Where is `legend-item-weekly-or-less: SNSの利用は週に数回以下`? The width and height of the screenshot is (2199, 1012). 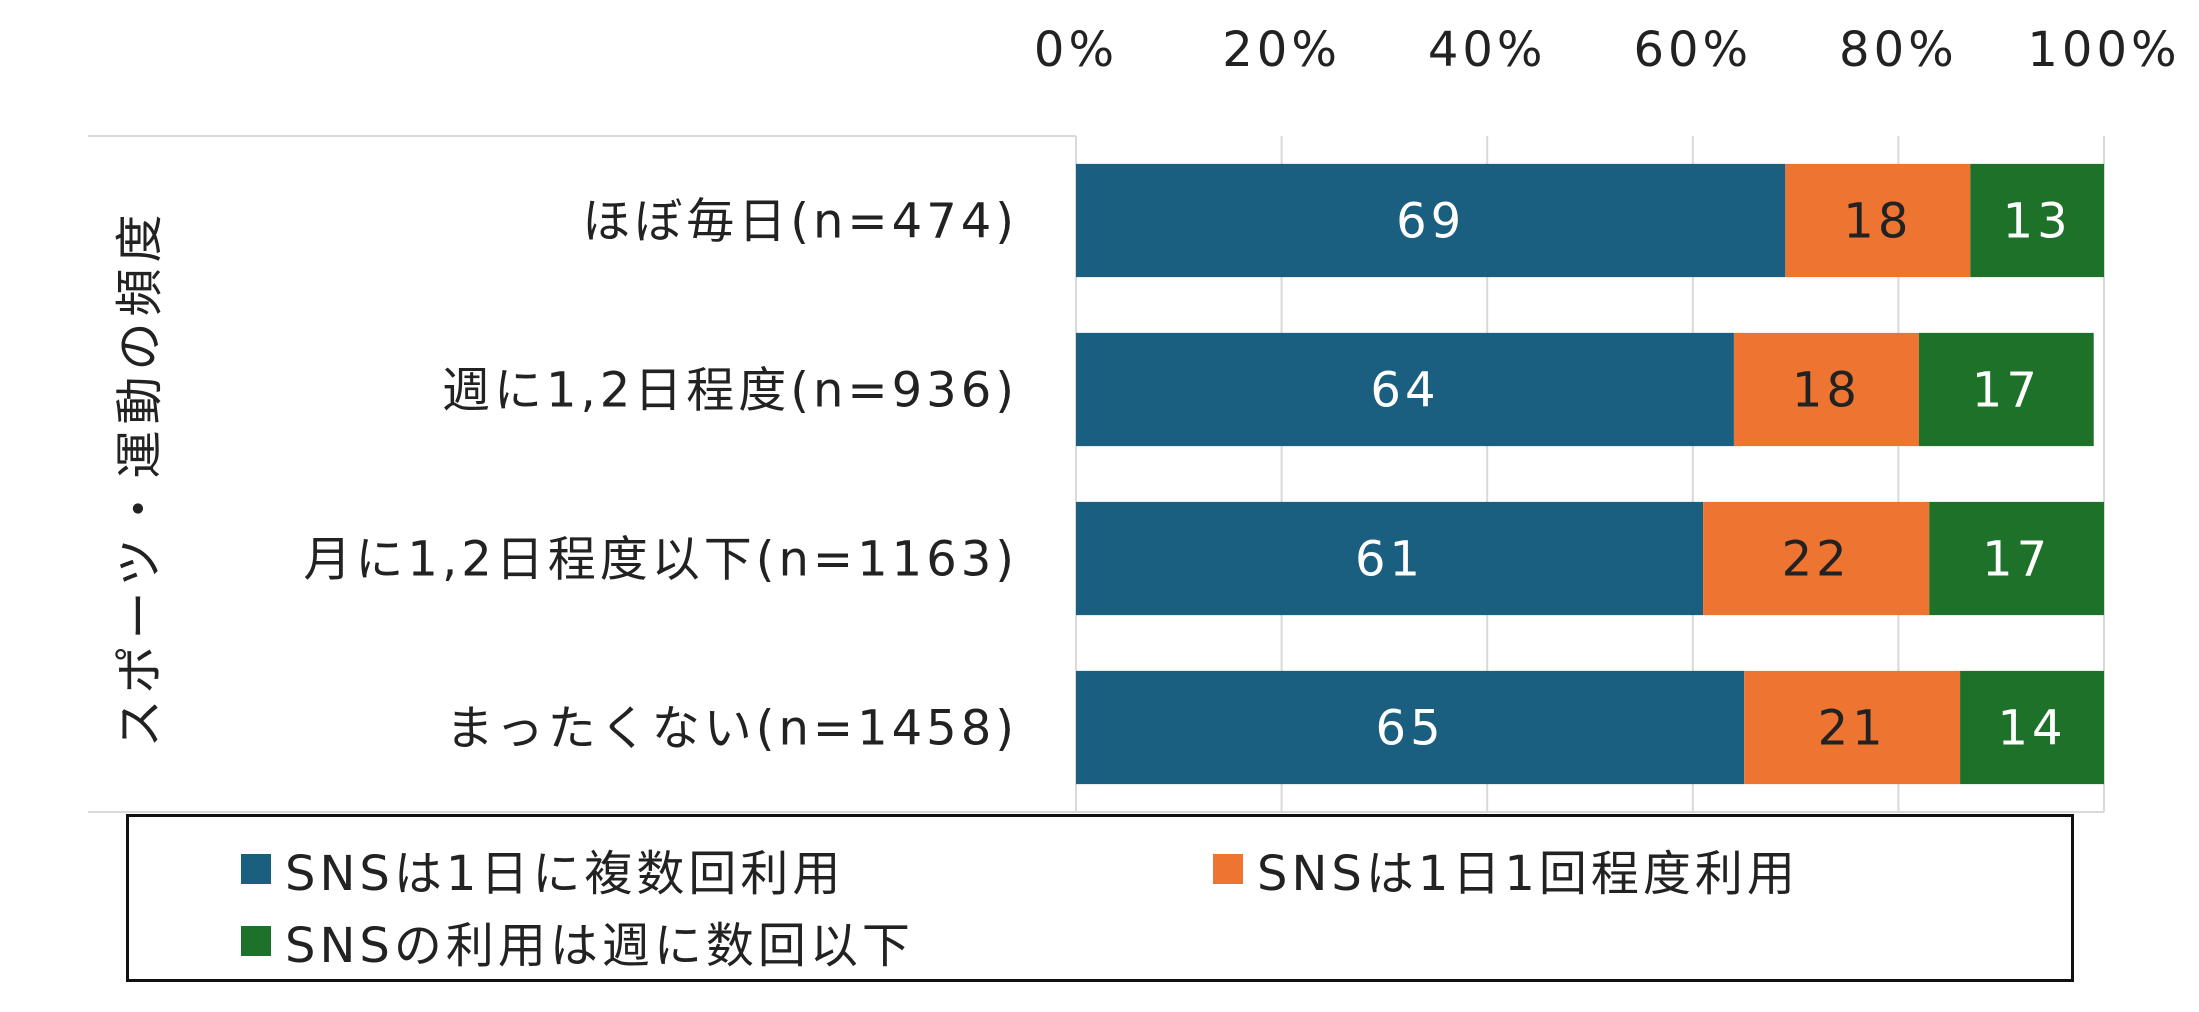 legend-item-weekly-or-less: SNSの利用は週に数回以下 is located at coordinates (577, 942).